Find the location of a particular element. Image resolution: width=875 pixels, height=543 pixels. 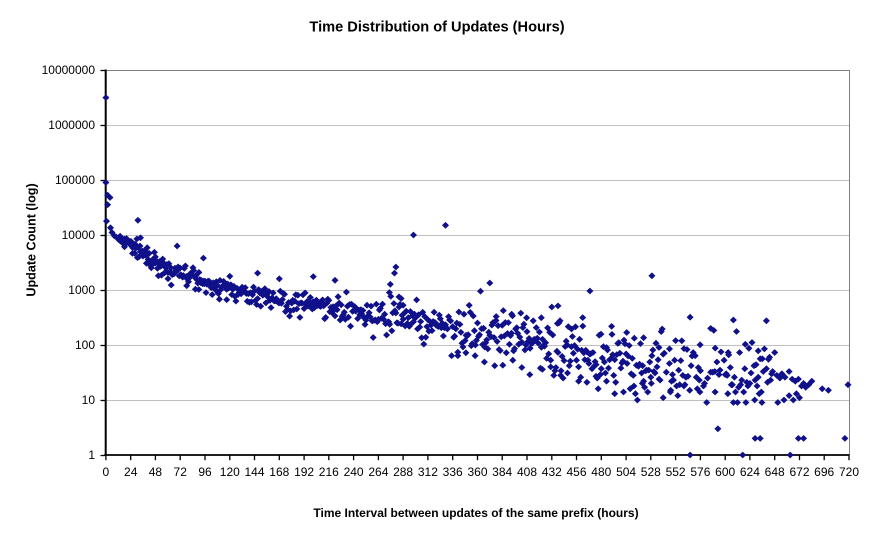

svg-text: 672 is located at coordinates (799, 472).